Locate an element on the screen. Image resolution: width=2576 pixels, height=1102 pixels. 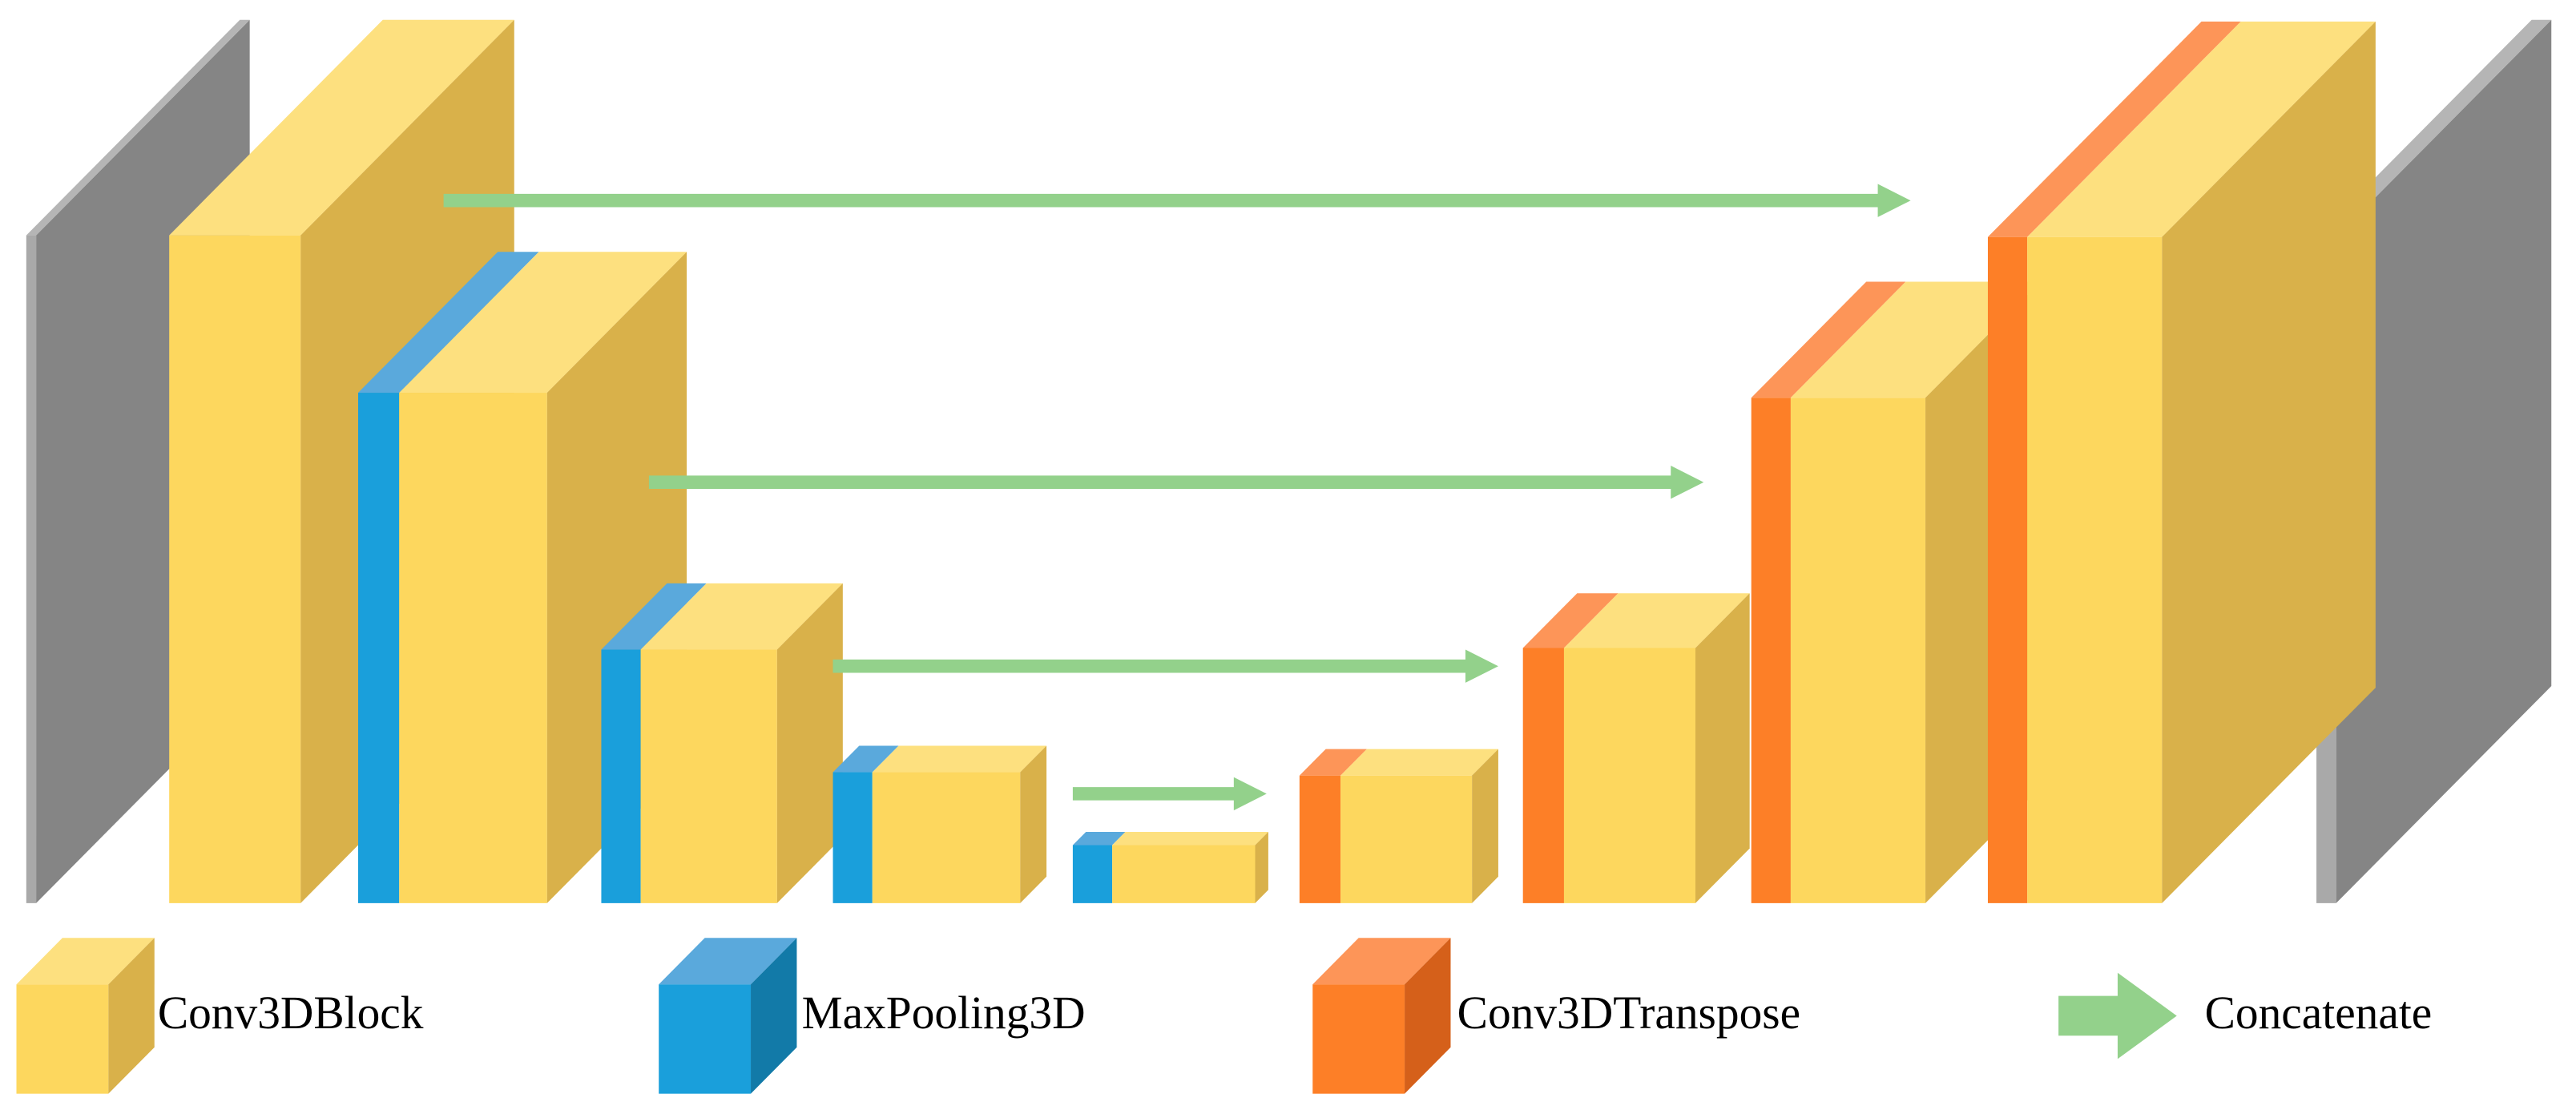
legend-label: Concatenate is located at coordinates (2319, 1013).